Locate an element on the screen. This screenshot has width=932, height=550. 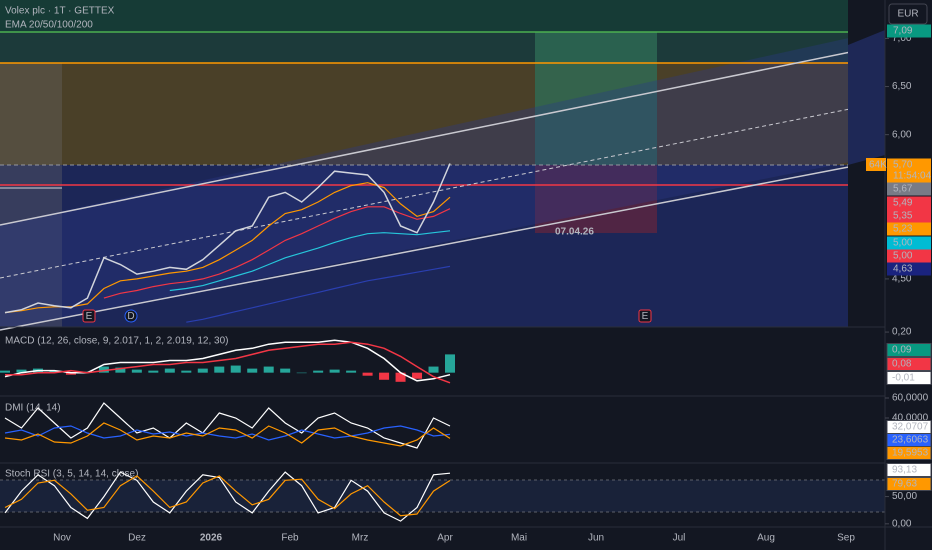
y-tick-label: 6,50 is located at coordinates (902, 86).